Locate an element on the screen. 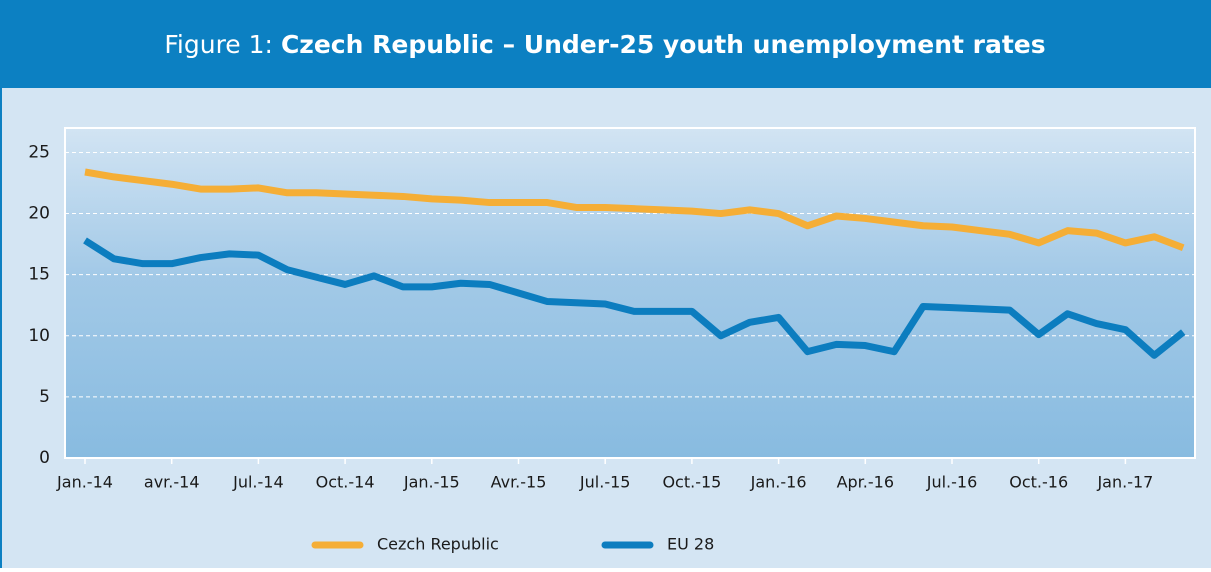 The image size is (1211, 572). x-tick-label: Oct.-15 is located at coordinates (691, 482).